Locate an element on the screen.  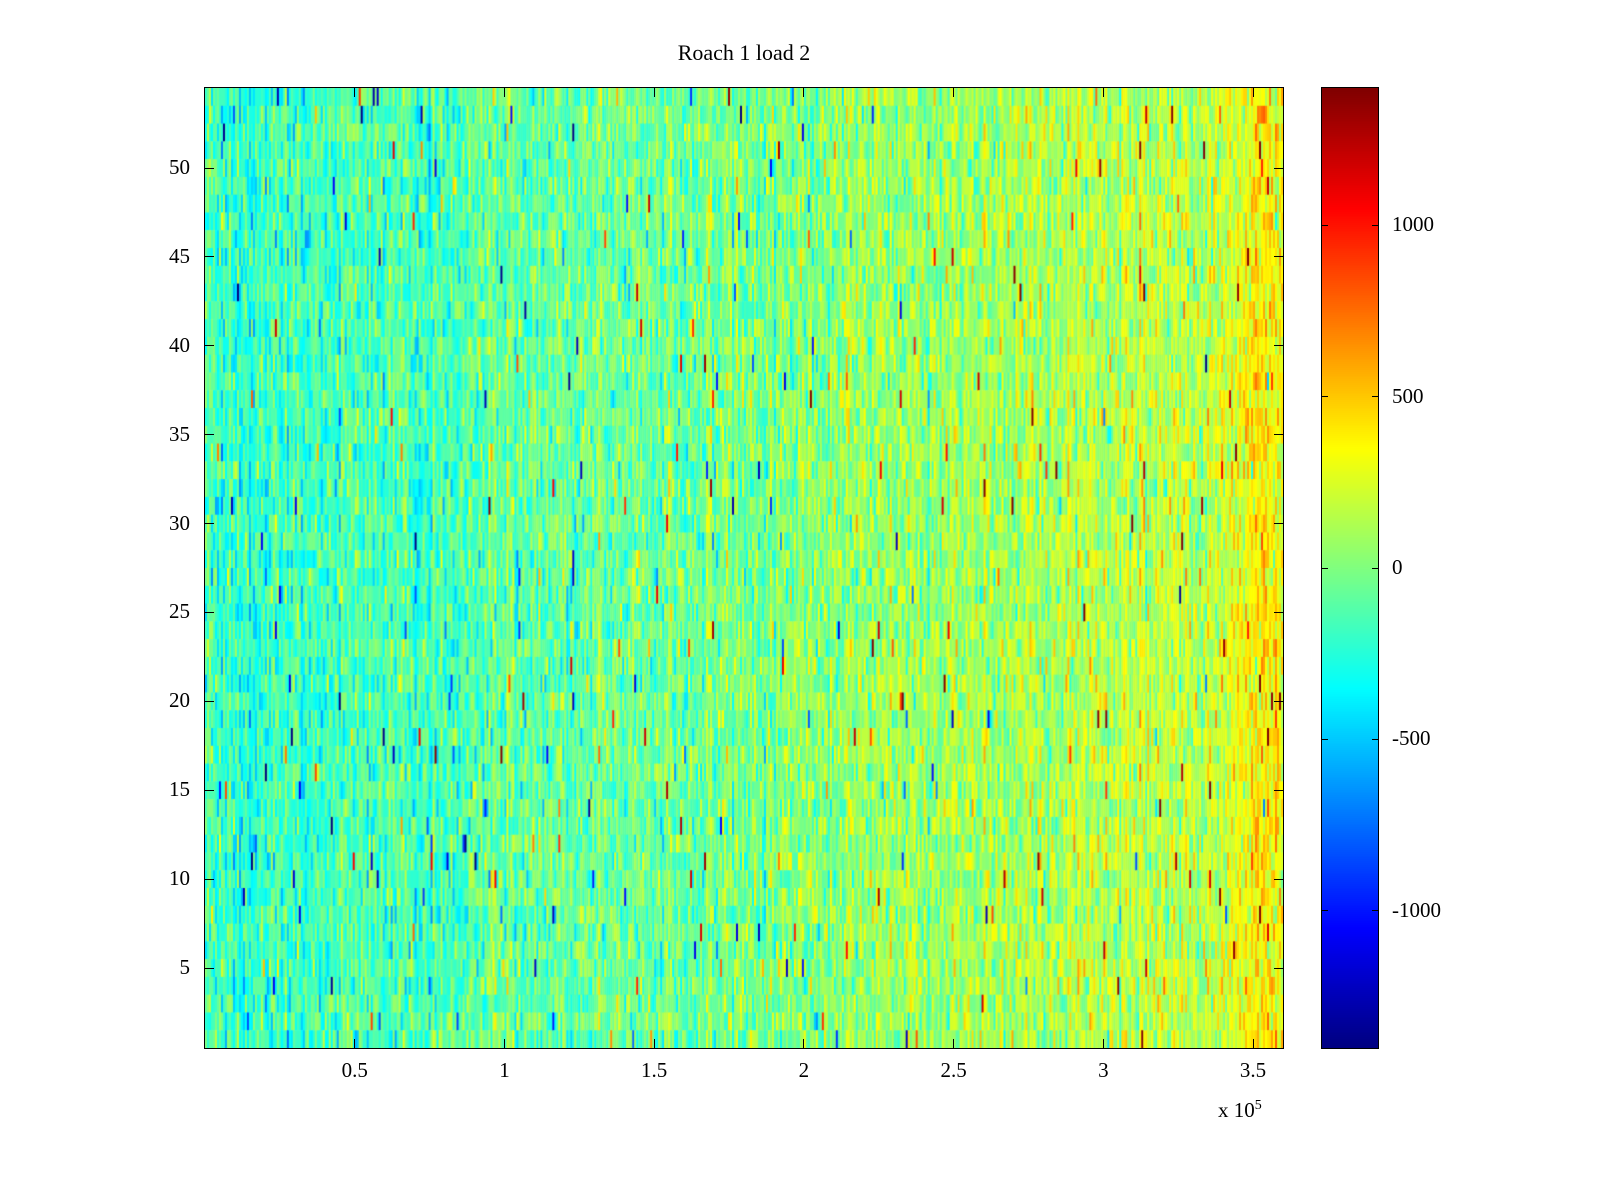
colorbar-tick-label: 1000 is located at coordinates (1413, 224).